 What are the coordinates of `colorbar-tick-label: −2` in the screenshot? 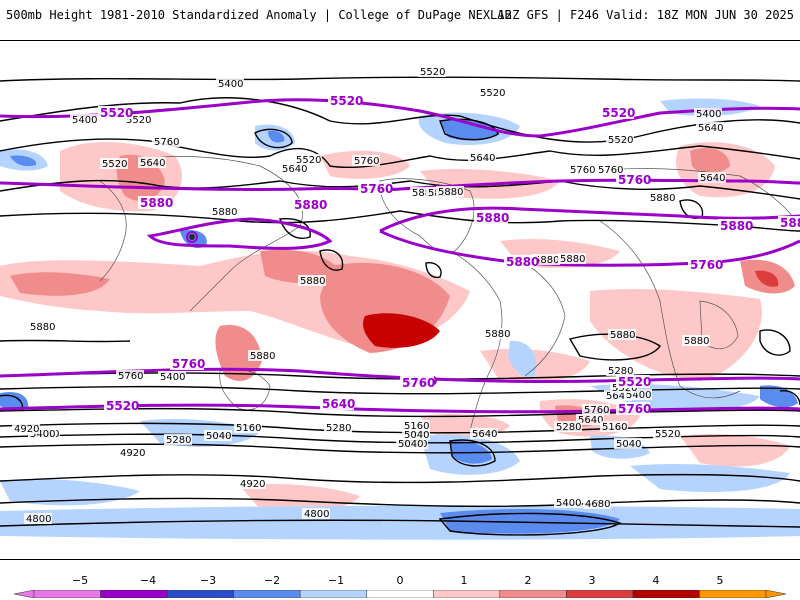 It's located at (272, 580).